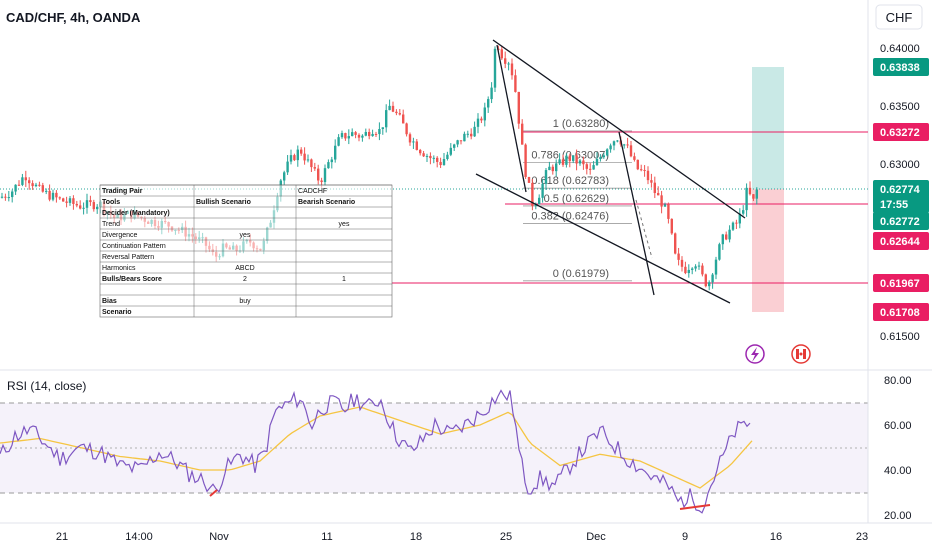 Image resolution: width=932 pixels, height=550 pixels. I want to click on price-badge: 0.62772, so click(901, 221).